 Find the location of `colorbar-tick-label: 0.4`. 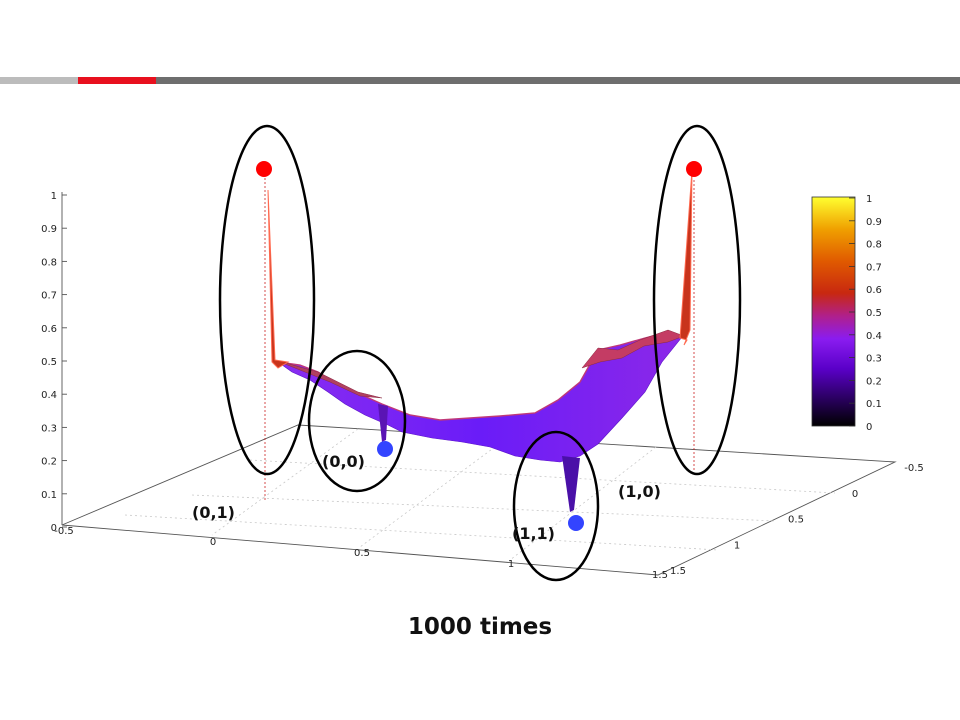

colorbar-tick-label: 0.4 is located at coordinates (874, 336).